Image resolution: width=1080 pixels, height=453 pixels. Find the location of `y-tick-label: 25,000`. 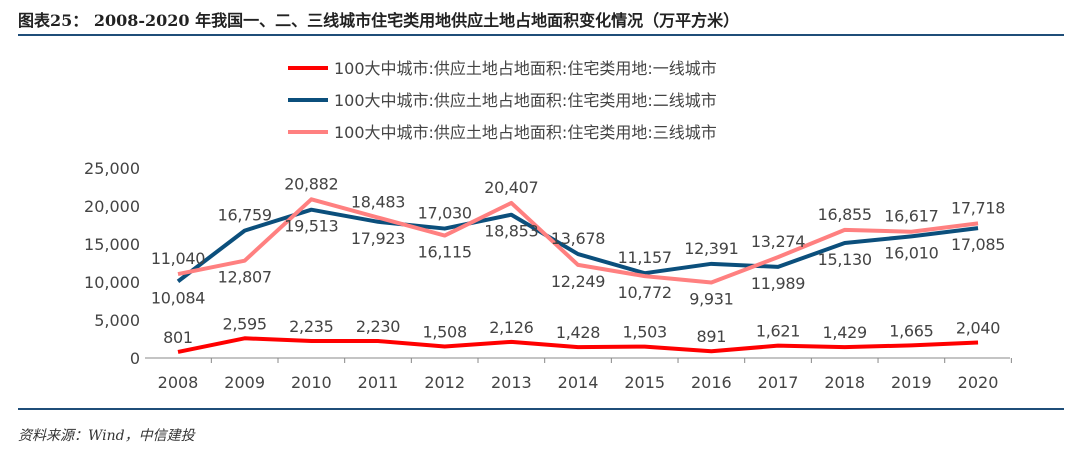

y-tick-label: 25,000 is located at coordinates (112, 168).